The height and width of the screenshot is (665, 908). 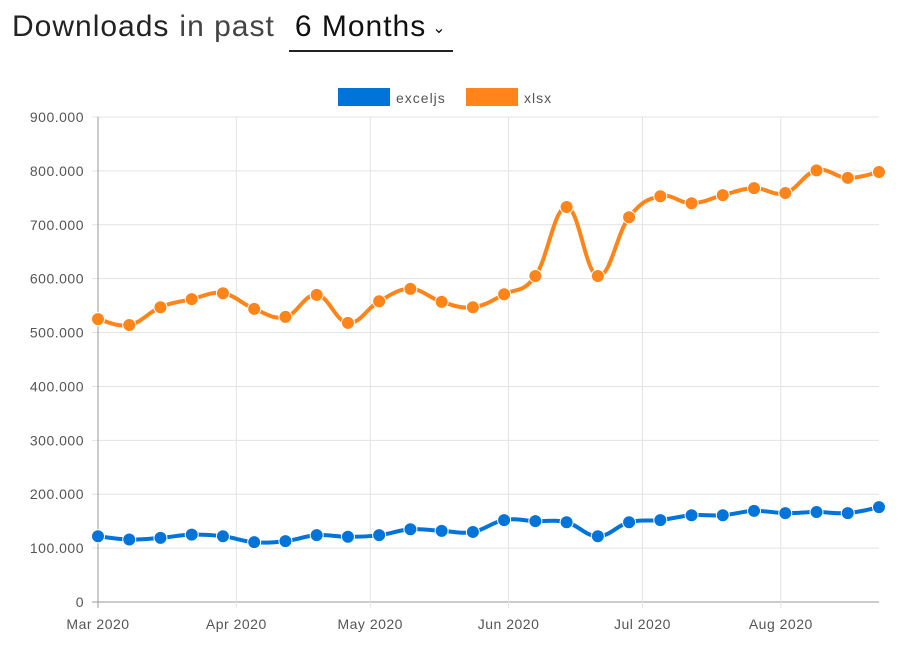 I want to click on title-in-past: in past, so click(x=227, y=26).